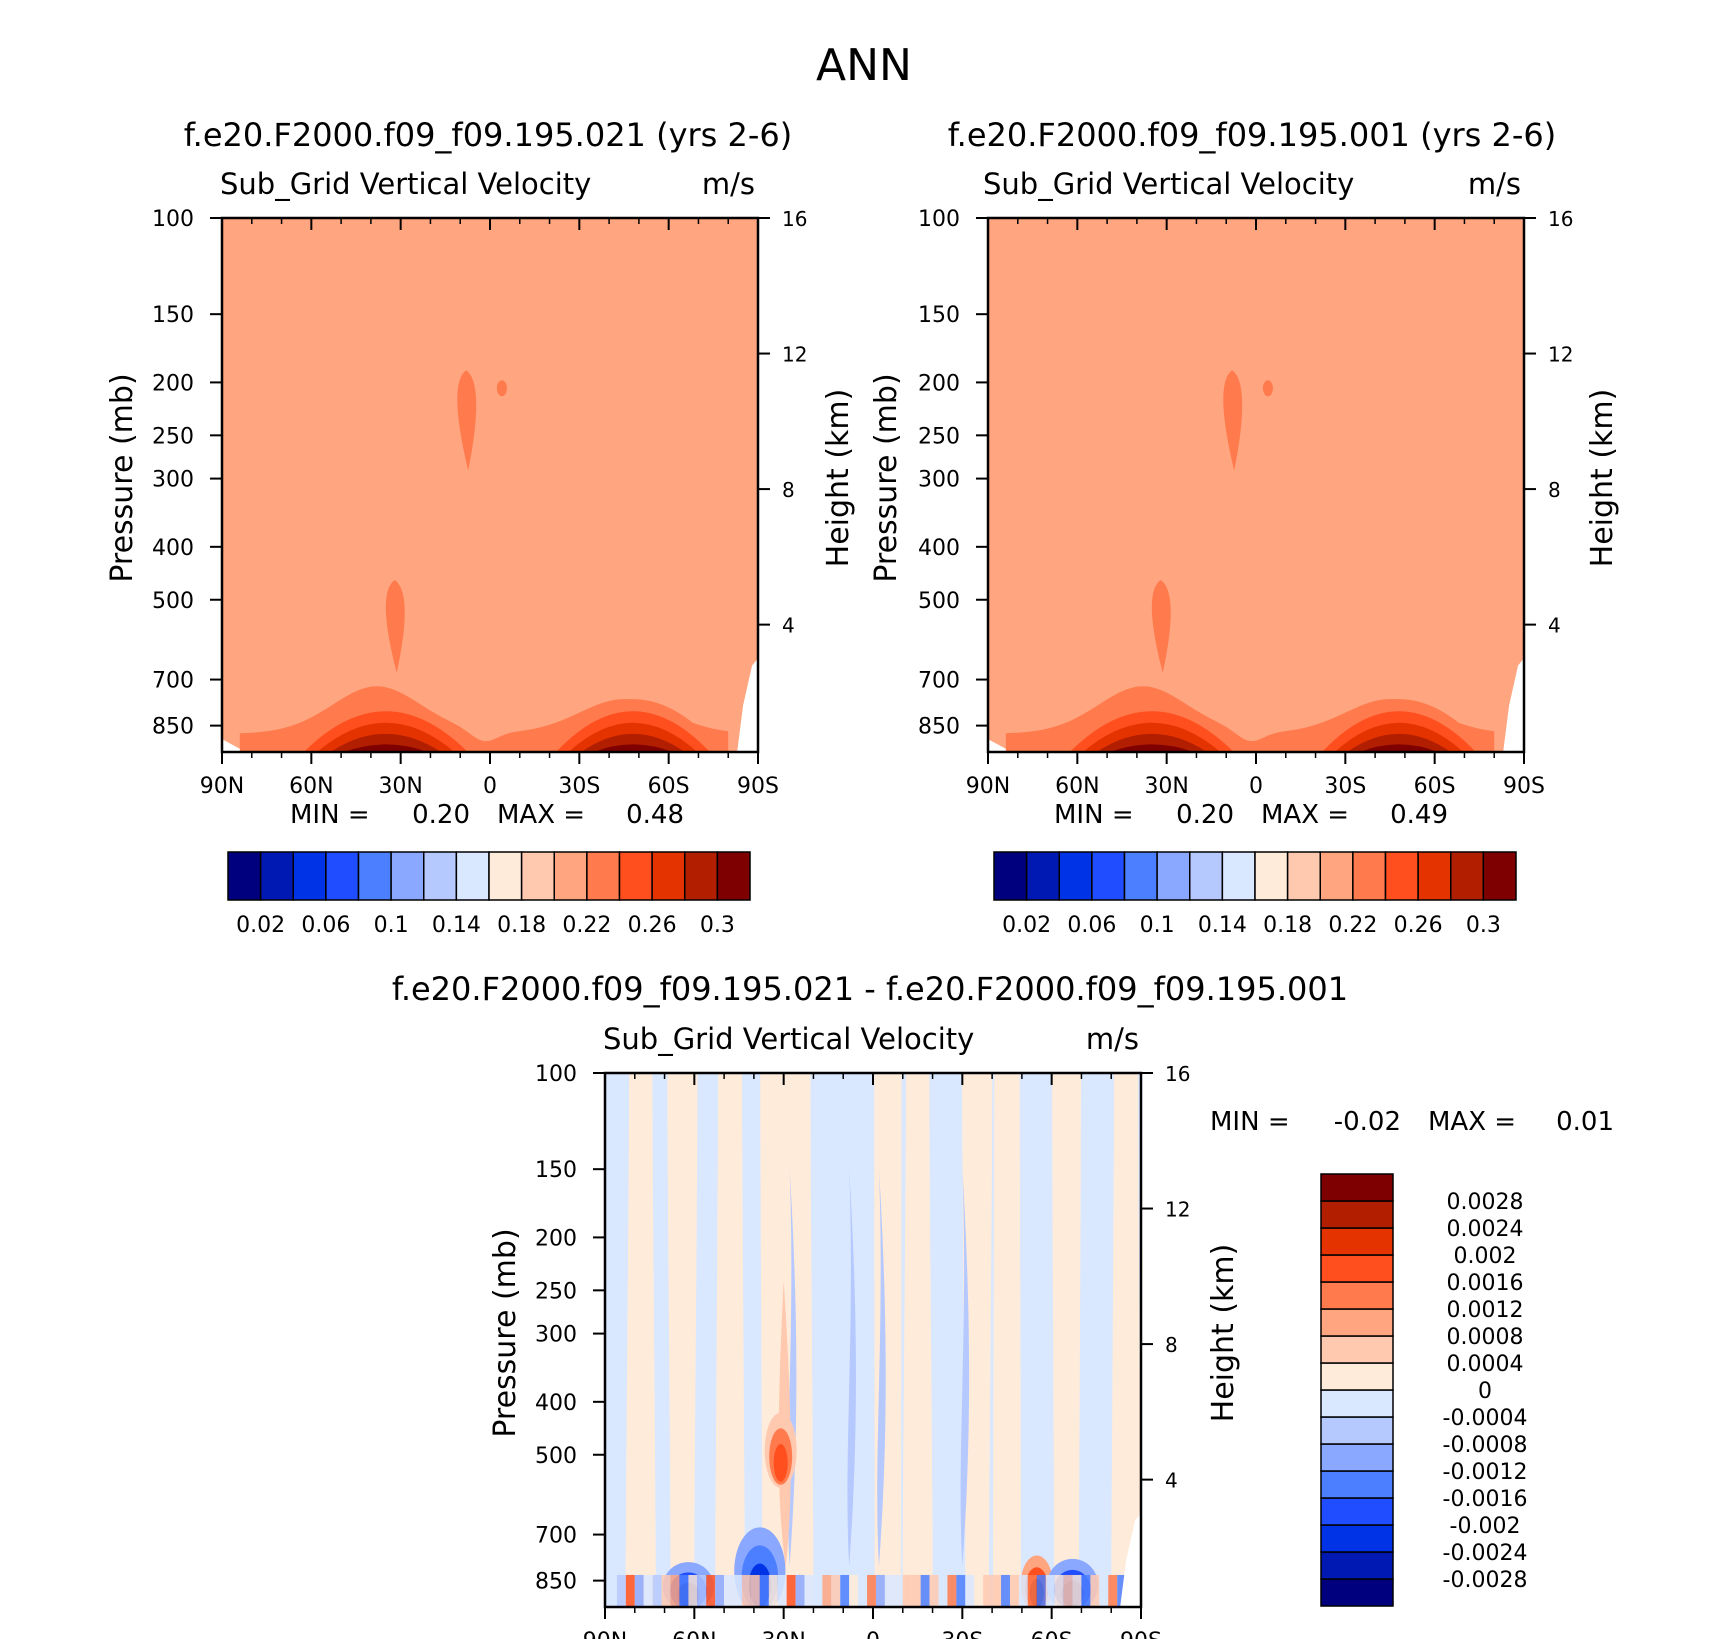  Describe the element at coordinates (939, 219) in the screenshot. I see `y-left-tick-label: 100` at that location.